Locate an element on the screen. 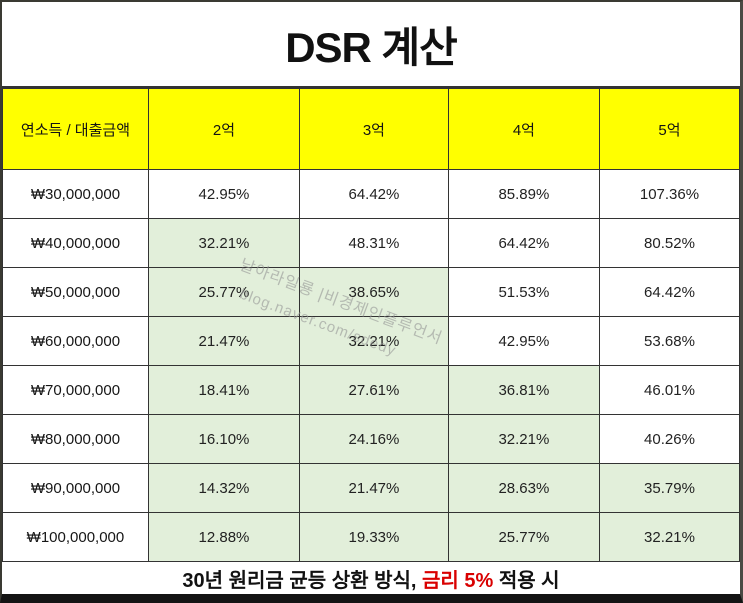 This screenshot has width=743, height=603. header-row: 연소득 / 대출금액 2억 3억 4억 5억 is located at coordinates (371, 129).